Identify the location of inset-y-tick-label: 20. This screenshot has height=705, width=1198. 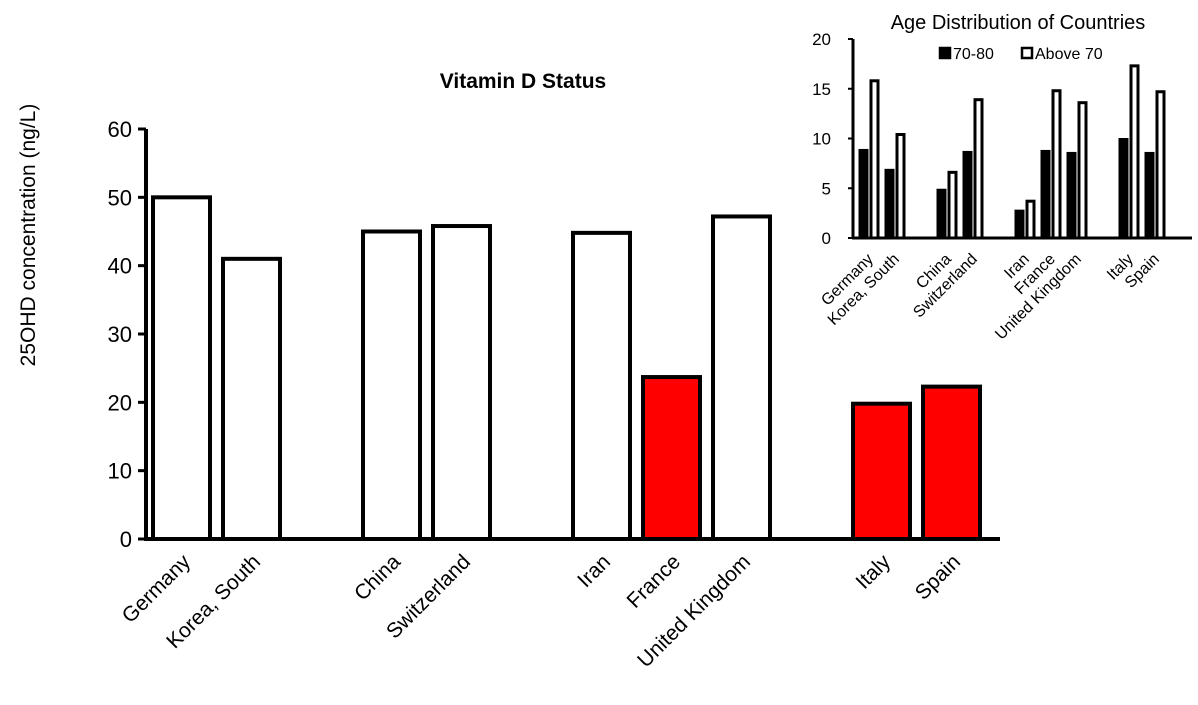
(821, 39).